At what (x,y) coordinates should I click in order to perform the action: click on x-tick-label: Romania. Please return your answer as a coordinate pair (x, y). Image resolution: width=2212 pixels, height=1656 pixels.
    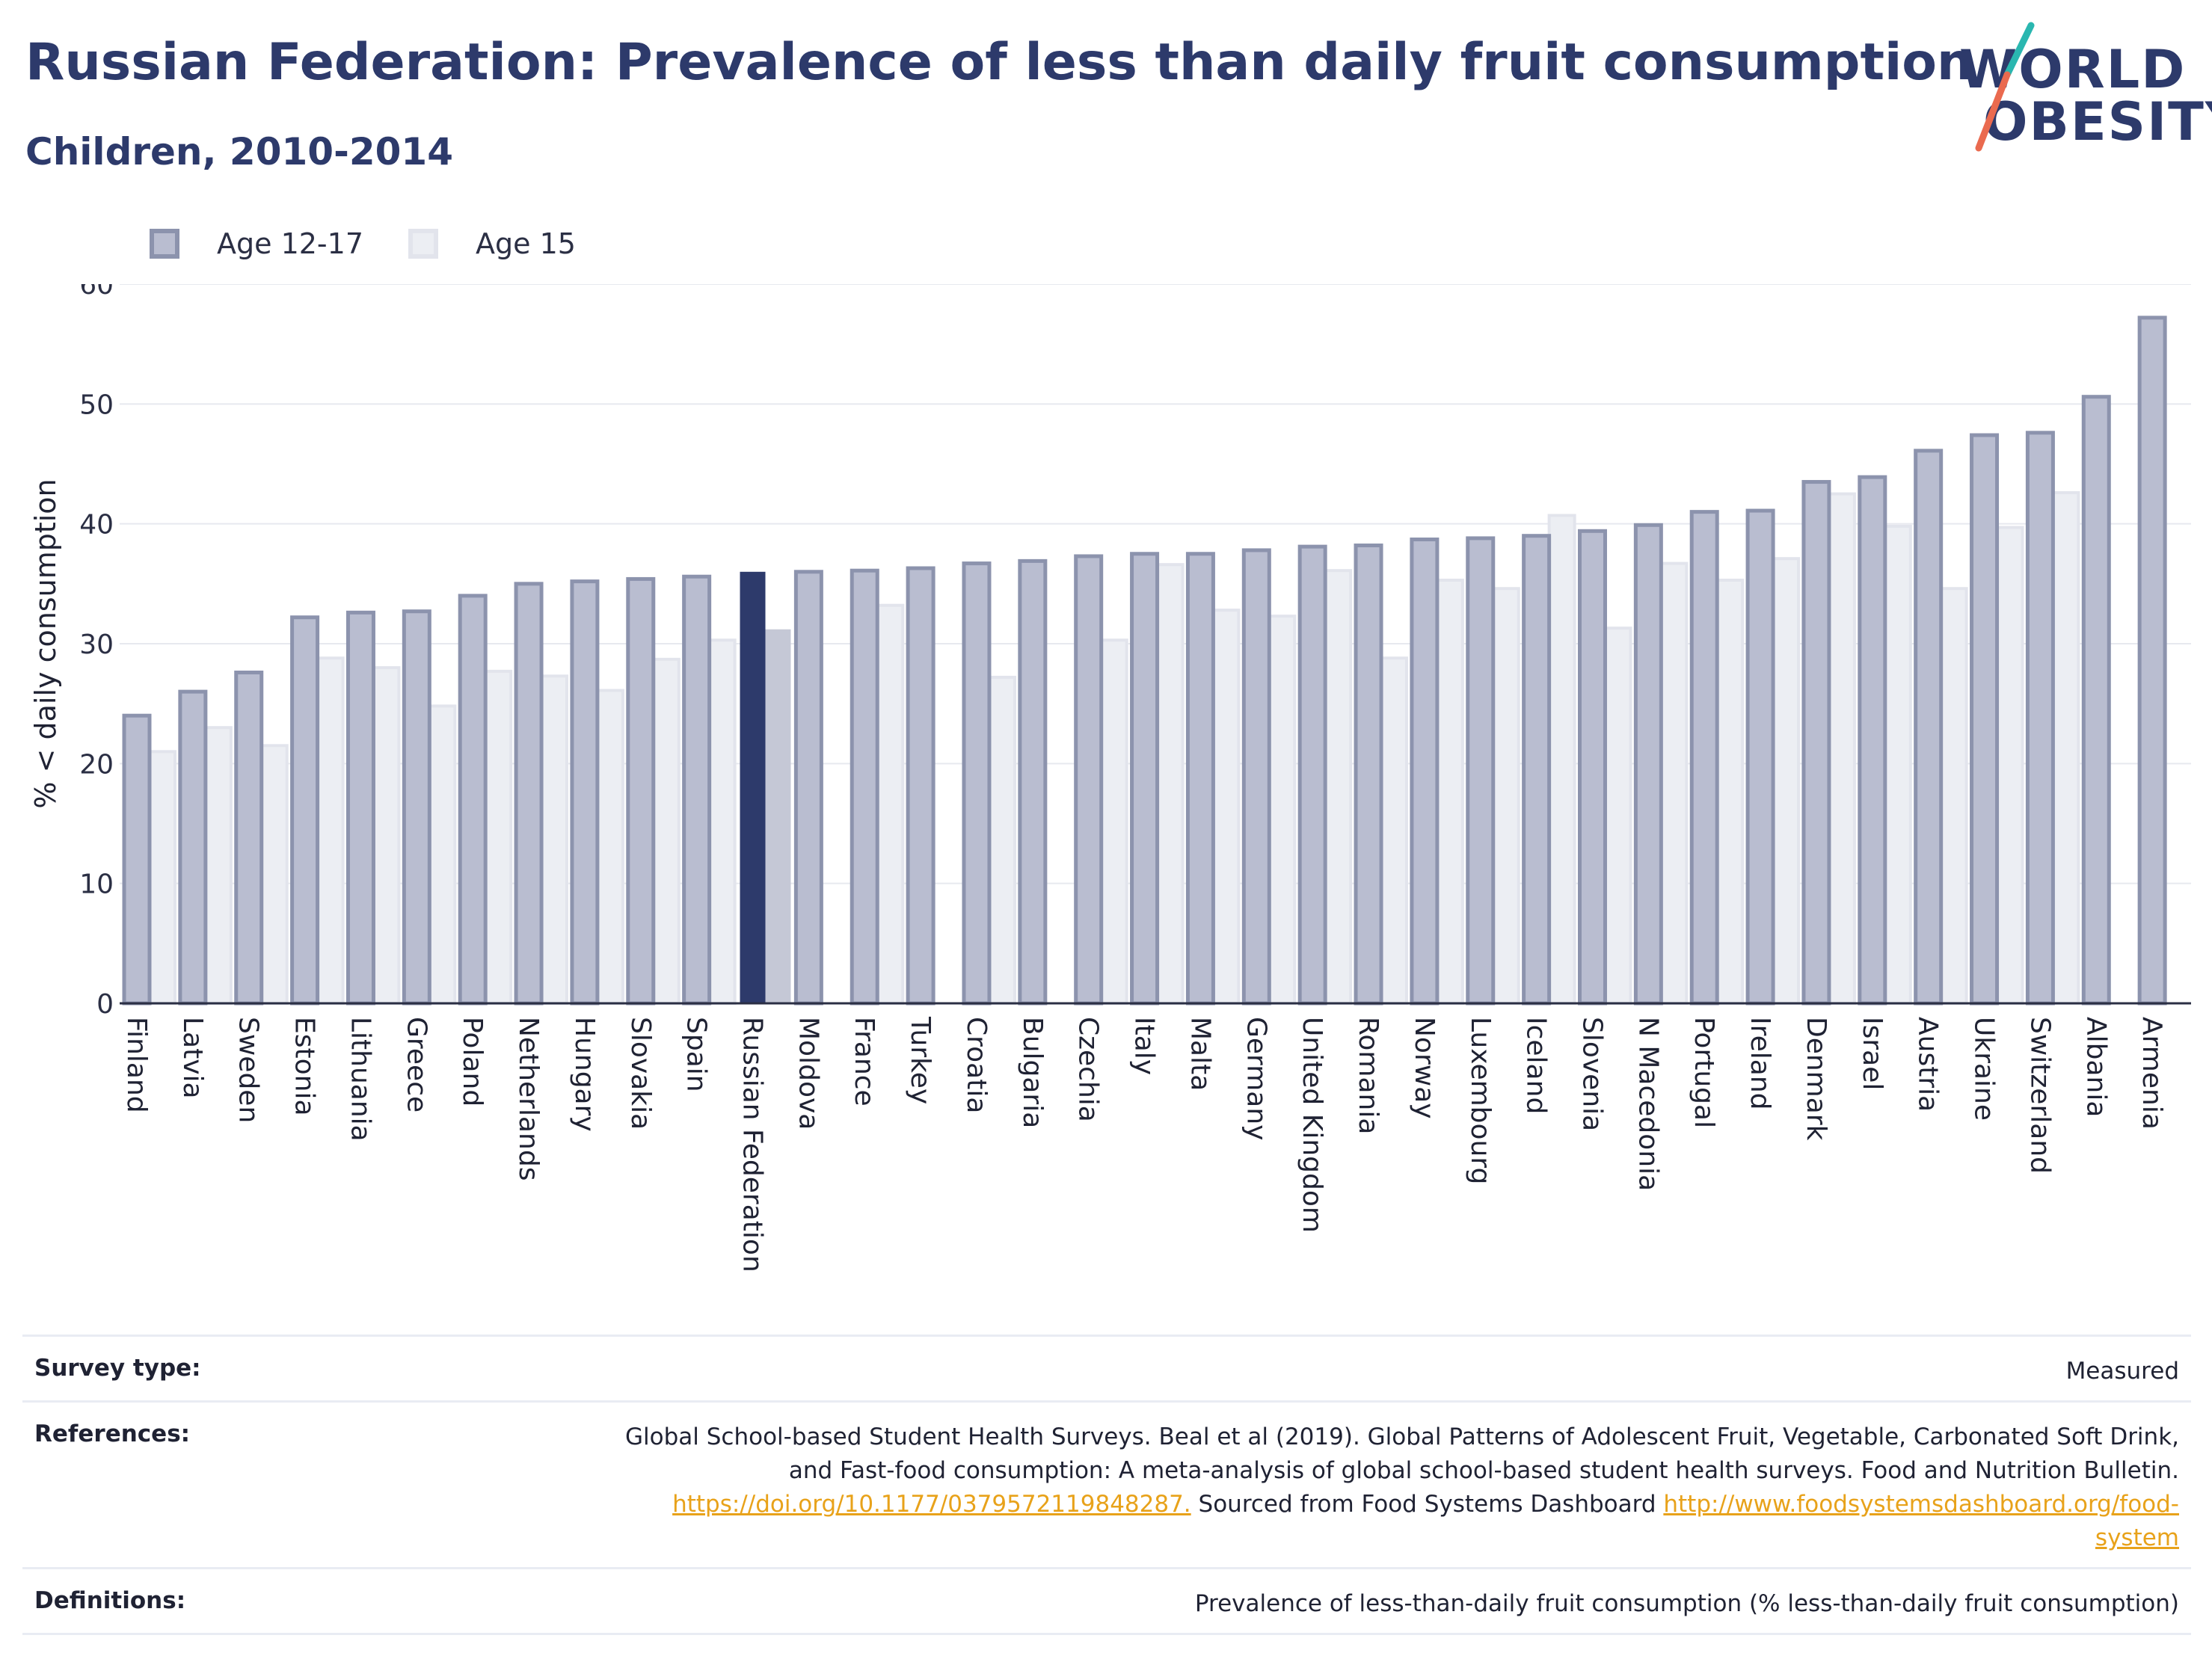
    Looking at the image, I should click on (1368, 1075).